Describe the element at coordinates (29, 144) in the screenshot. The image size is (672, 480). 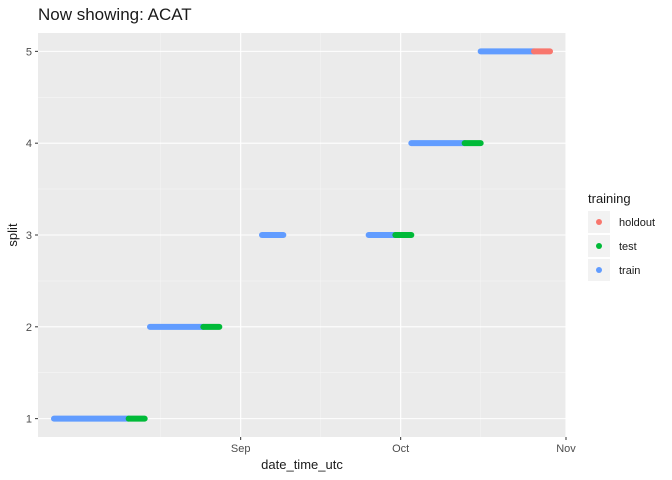
I see `y-tick-label: 4` at that location.